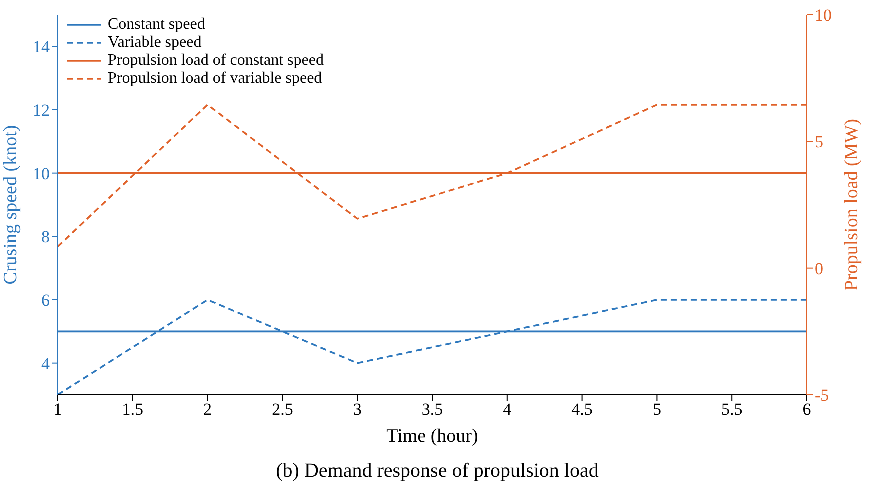  What do you see at coordinates (46, 300) in the screenshot?
I see `y-tick-label: 6` at bounding box center [46, 300].